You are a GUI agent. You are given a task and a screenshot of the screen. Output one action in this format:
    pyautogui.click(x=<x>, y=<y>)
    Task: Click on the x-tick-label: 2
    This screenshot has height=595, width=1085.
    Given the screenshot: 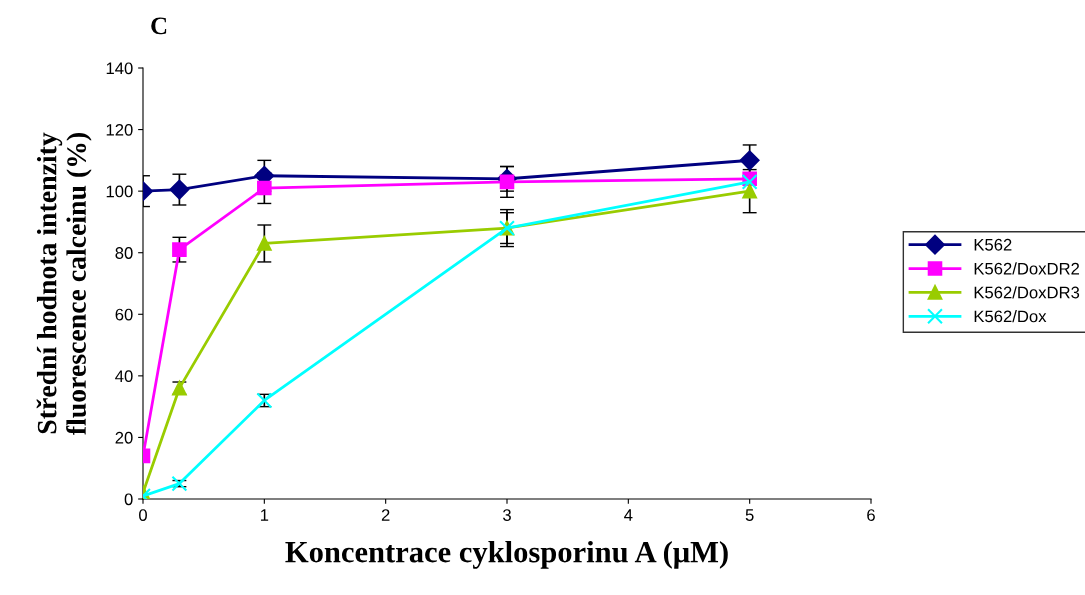 What is the action you would take?
    pyautogui.click(x=385, y=515)
    